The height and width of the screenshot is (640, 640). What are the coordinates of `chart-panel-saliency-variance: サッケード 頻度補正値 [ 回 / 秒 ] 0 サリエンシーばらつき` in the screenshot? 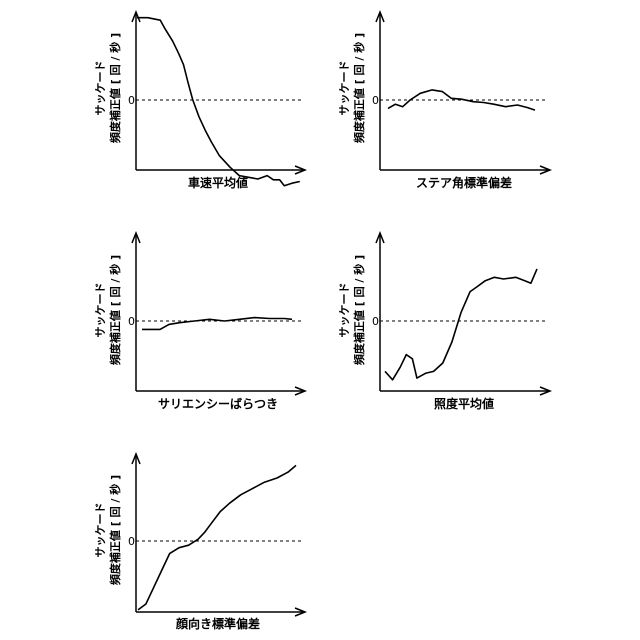 It's located at (199, 322).